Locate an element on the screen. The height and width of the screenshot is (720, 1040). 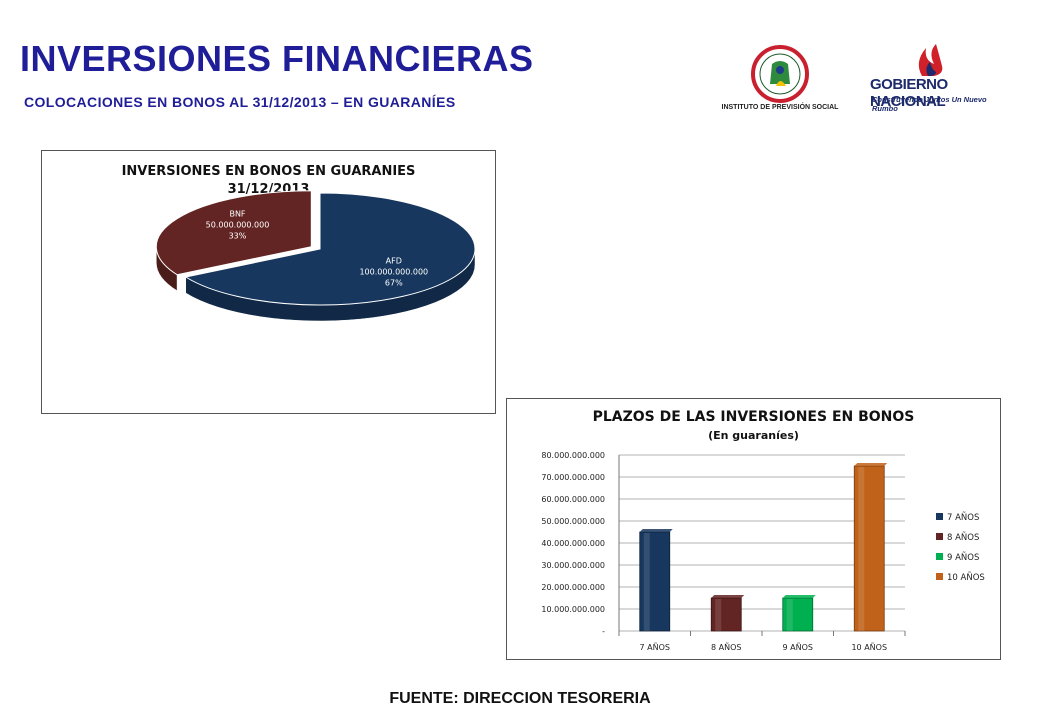
y-tick-label: 10.000.000.000 is located at coordinates (573, 609).